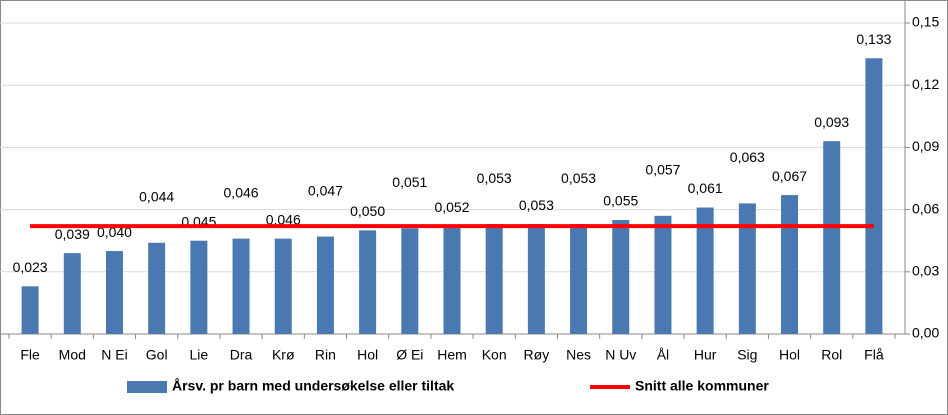 This screenshot has width=948, height=415. I want to click on x-tick-label: Krø, so click(283, 355).